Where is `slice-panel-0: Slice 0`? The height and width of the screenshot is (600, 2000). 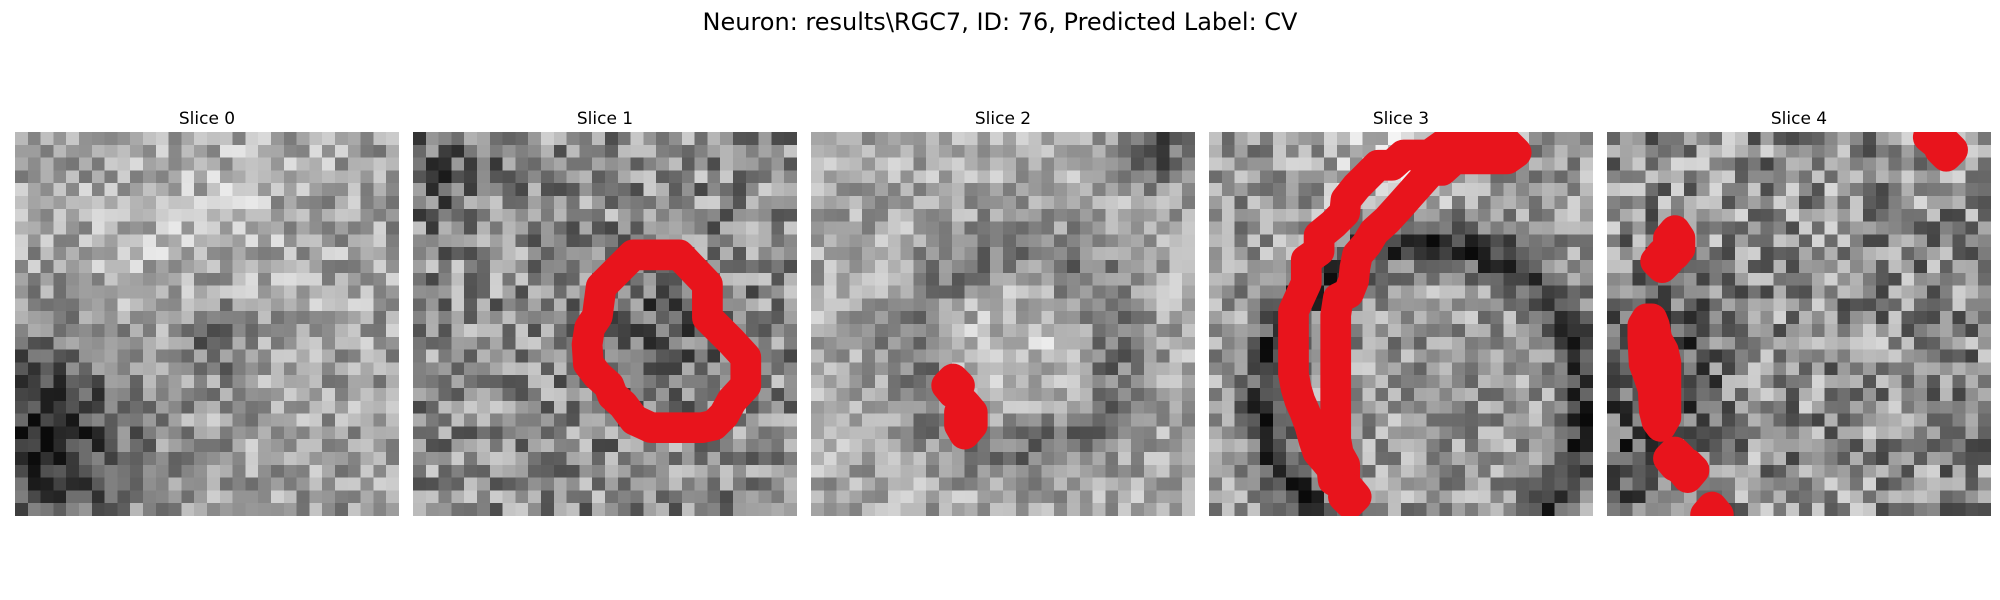 slice-panel-0: Slice 0 is located at coordinates (207, 312).